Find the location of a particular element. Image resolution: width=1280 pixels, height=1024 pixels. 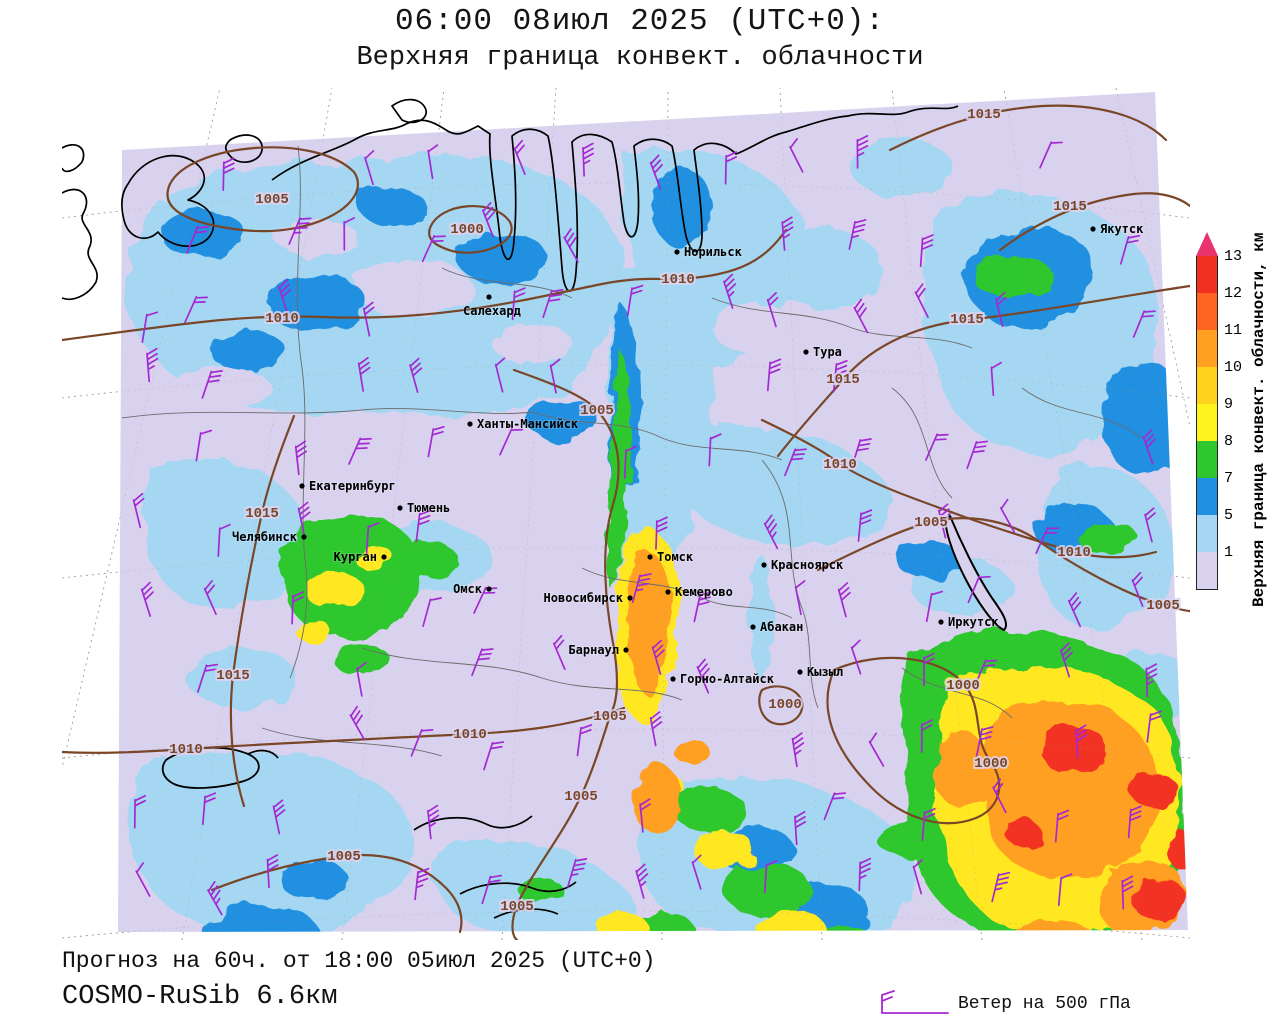

city-label: Новосибирск is located at coordinates (584, 598).